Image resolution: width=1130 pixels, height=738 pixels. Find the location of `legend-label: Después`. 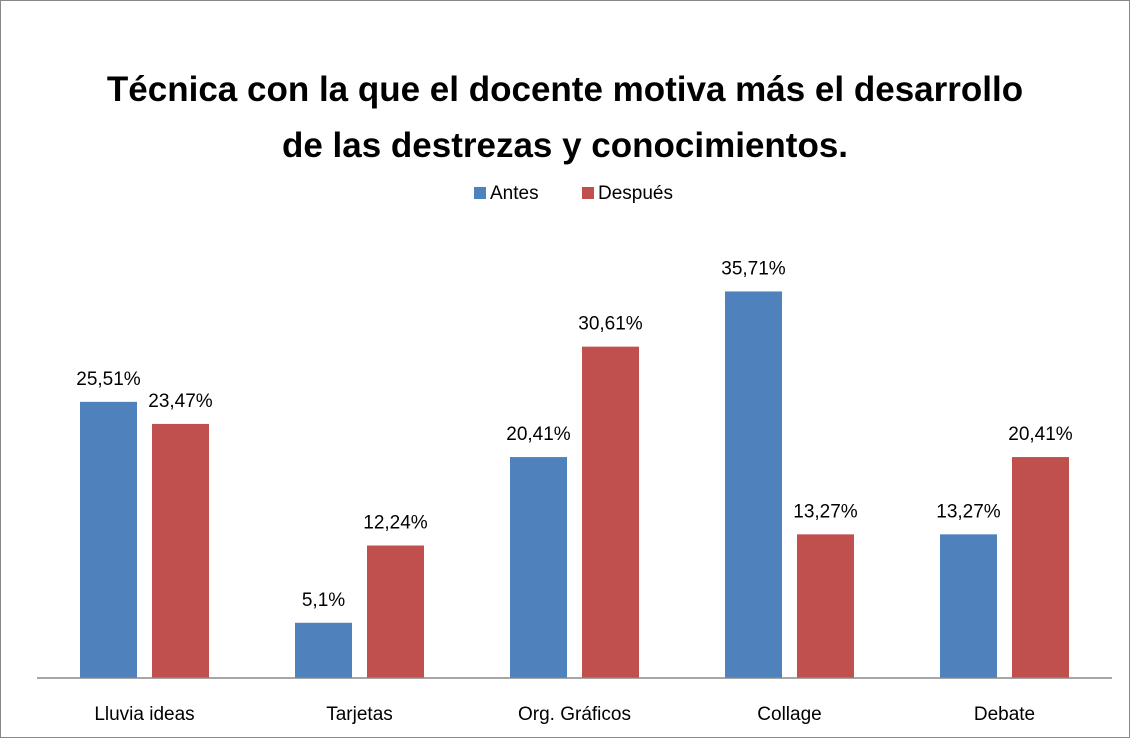

legend-label: Después is located at coordinates (635, 193).